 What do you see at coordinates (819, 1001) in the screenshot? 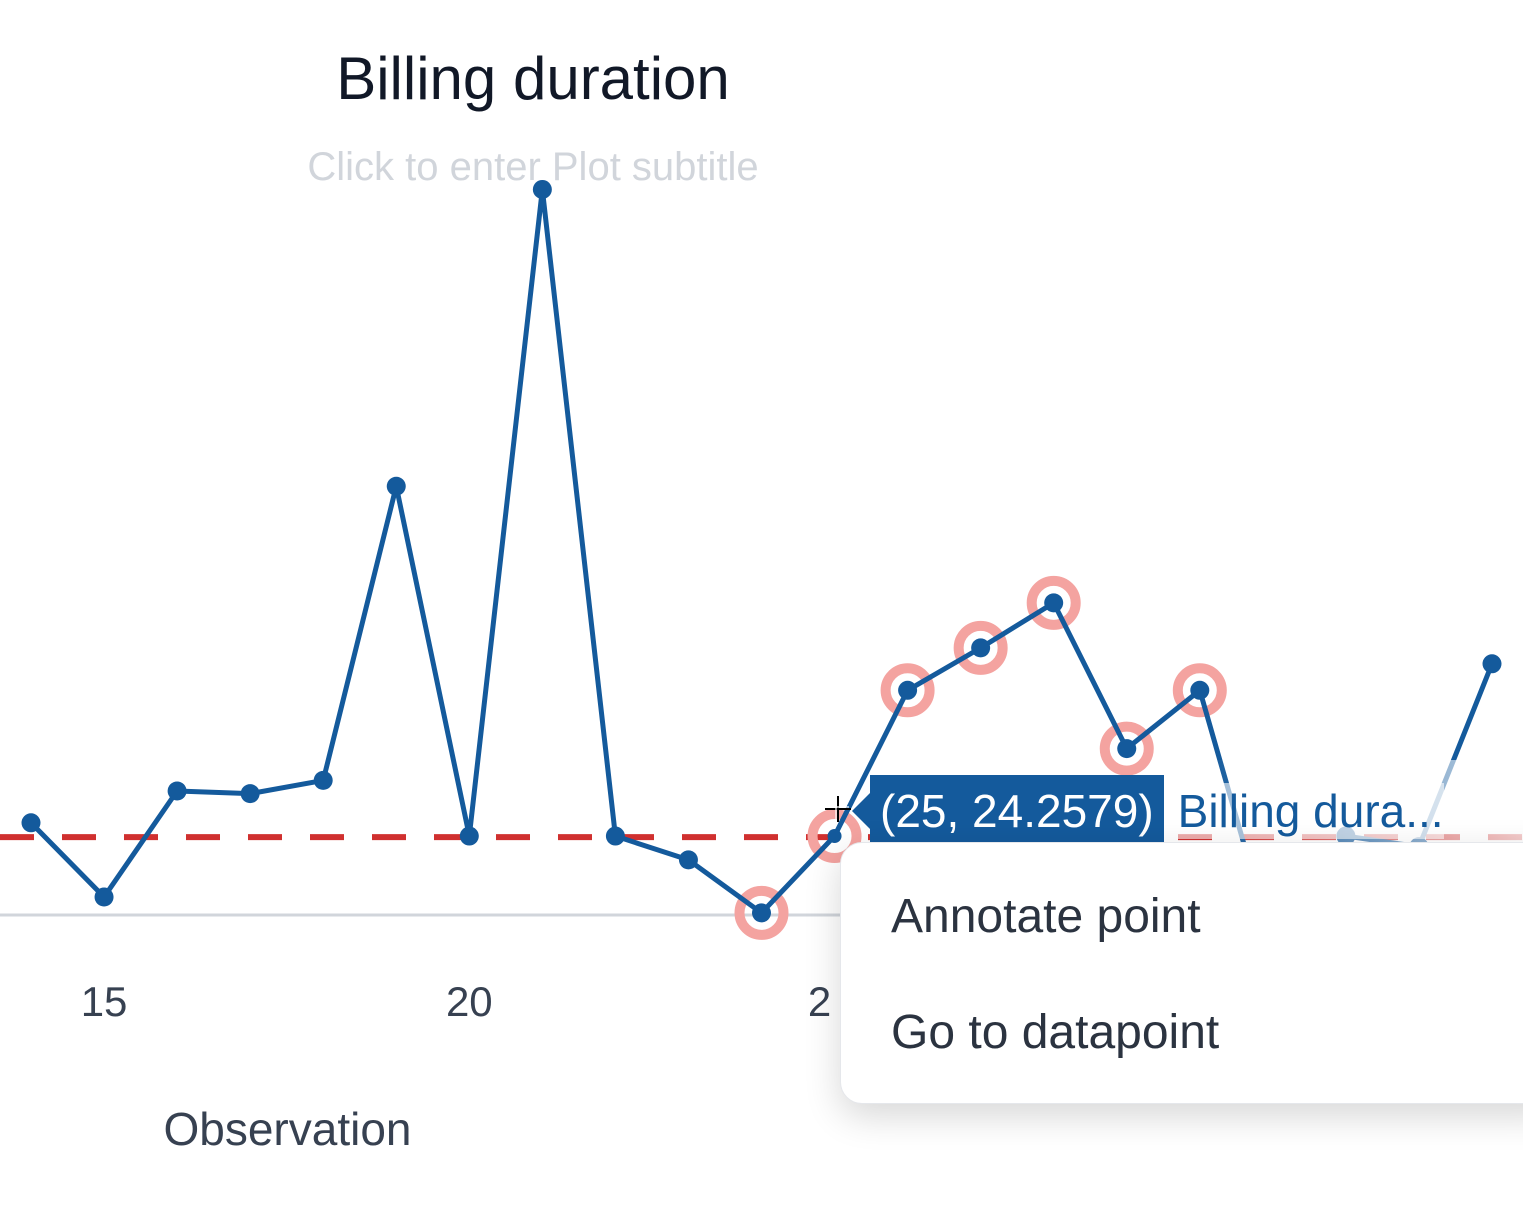
I see `x-tick-label: 2` at bounding box center [819, 1001].